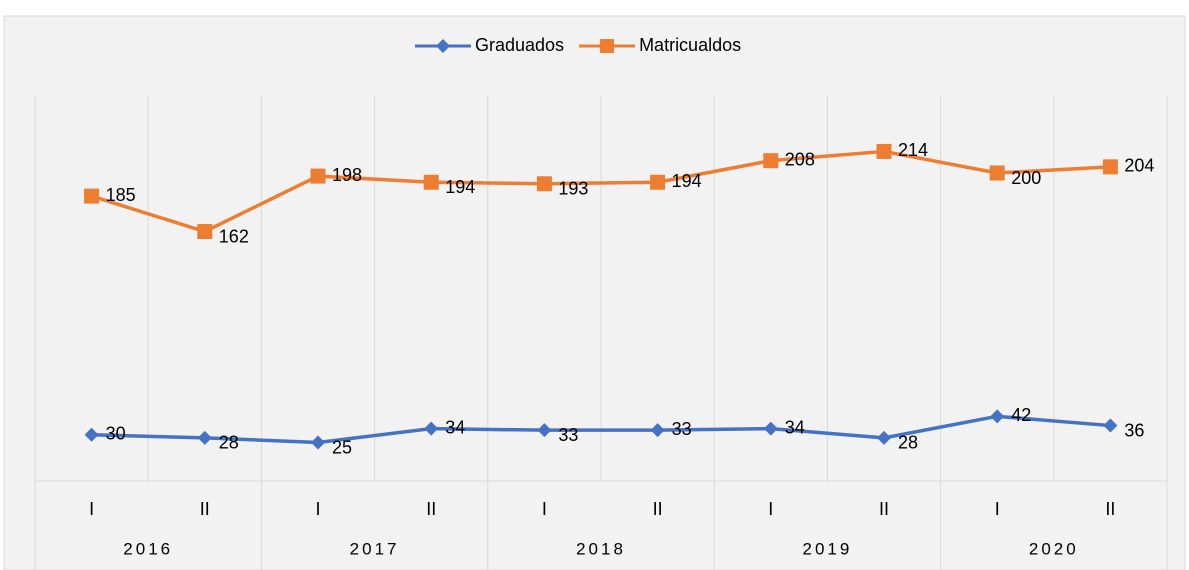 Image resolution: width=1189 pixels, height=570 pixels. I want to click on data-label: 185, so click(121, 195).